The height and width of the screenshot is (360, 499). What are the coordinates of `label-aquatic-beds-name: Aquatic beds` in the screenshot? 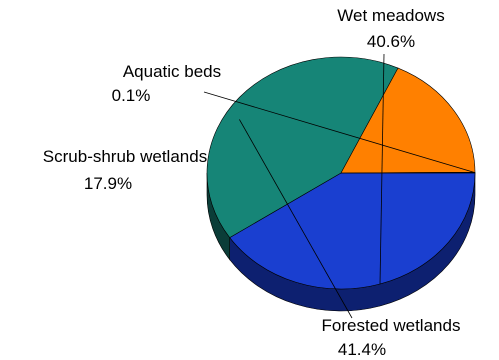 It's located at (172, 71).